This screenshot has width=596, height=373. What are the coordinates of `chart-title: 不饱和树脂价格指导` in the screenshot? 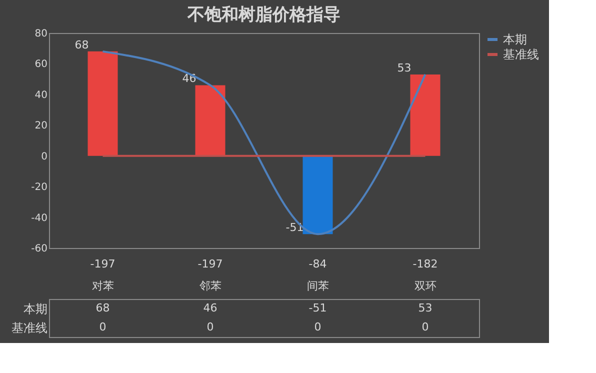 It's located at (263, 15).